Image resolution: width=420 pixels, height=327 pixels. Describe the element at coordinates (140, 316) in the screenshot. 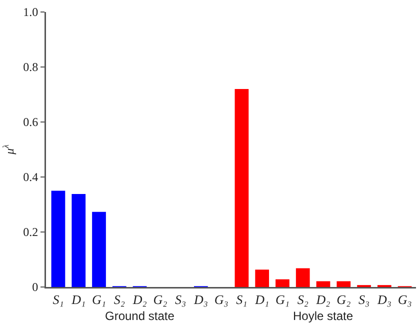

I see `series-label: Ground state` at that location.